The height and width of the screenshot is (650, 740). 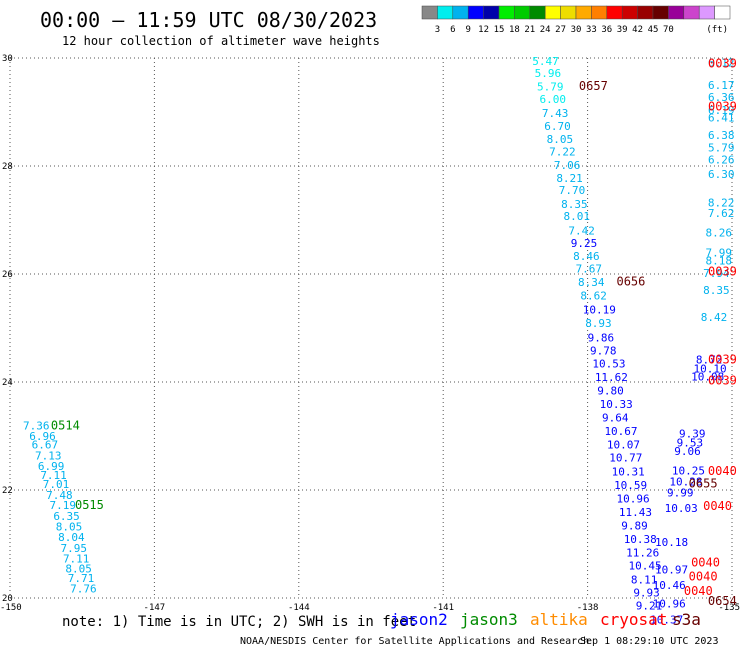 What do you see at coordinates (690, 442) in the screenshot?
I see `swh-label: 9.53` at bounding box center [690, 442].